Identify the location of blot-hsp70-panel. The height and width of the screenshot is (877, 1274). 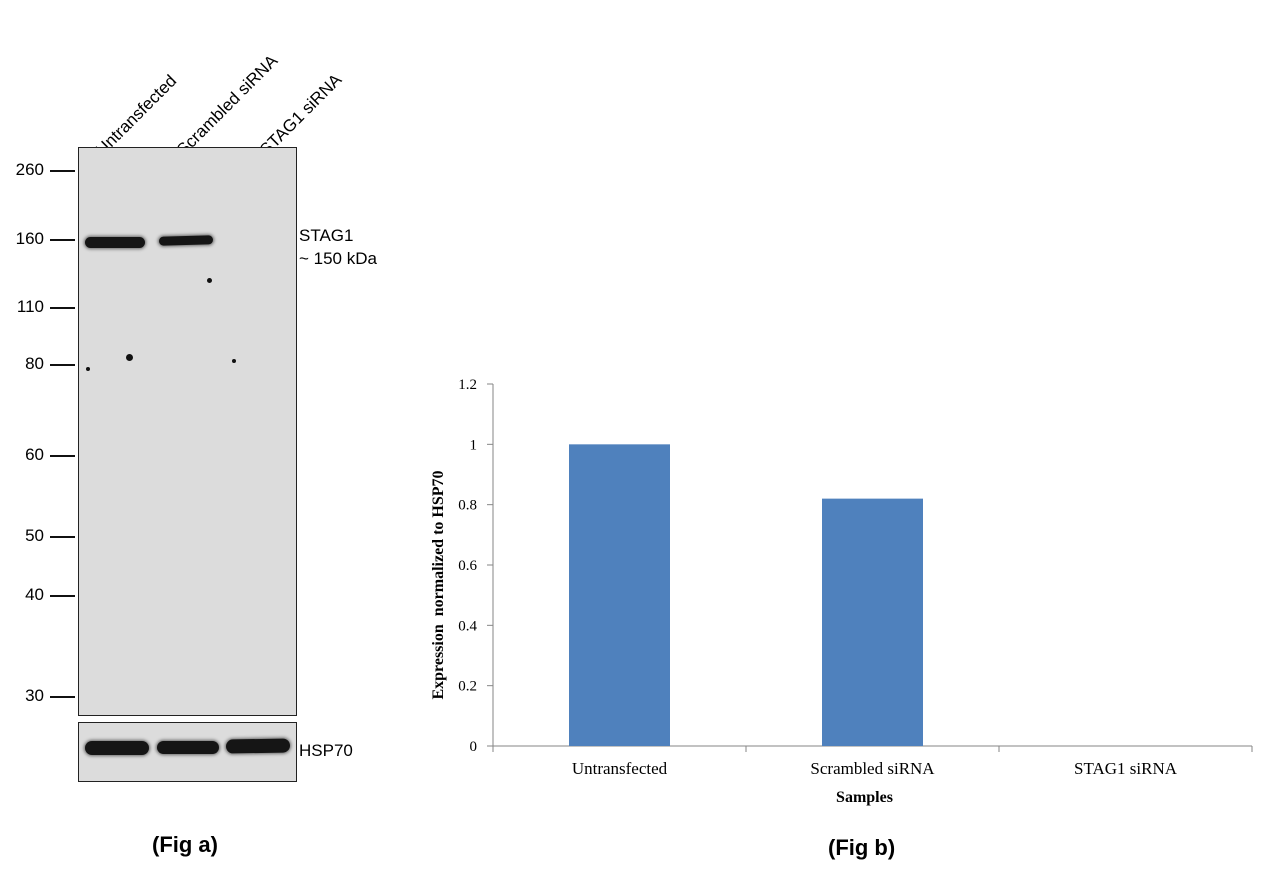
(187, 752).